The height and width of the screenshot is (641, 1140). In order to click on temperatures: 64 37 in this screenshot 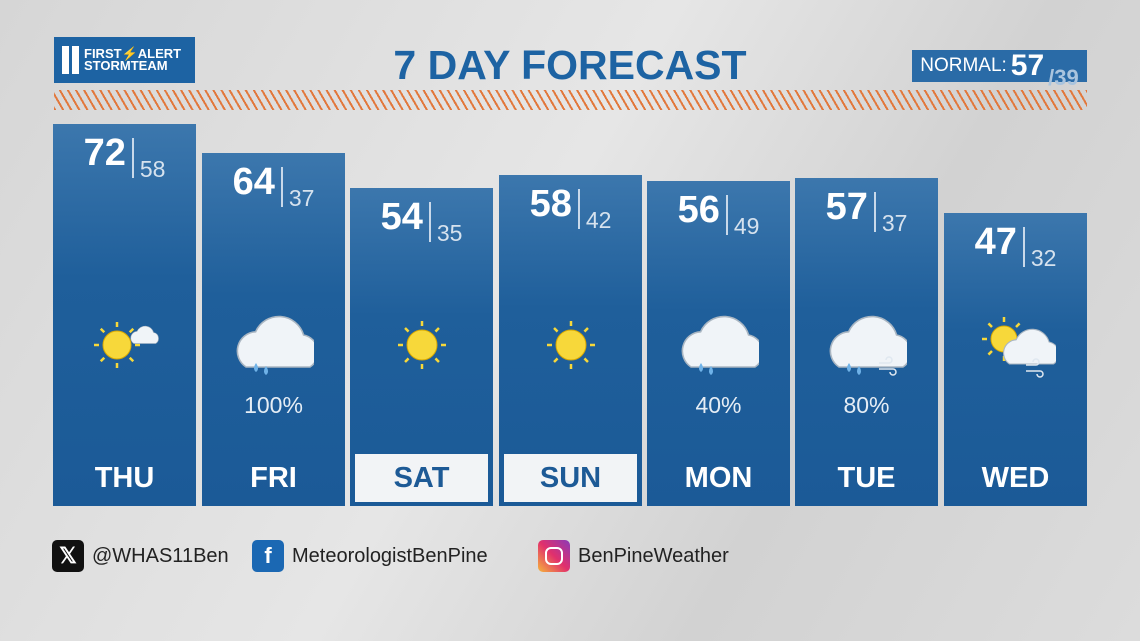, I will do `click(273, 186)`.